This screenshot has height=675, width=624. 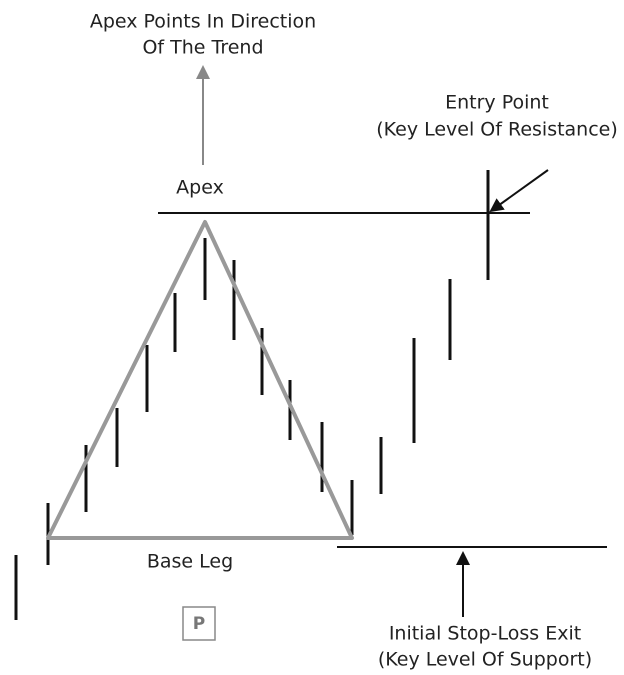 What do you see at coordinates (203, 22) in the screenshot?
I see `title-line: Apex Points In Direction` at bounding box center [203, 22].